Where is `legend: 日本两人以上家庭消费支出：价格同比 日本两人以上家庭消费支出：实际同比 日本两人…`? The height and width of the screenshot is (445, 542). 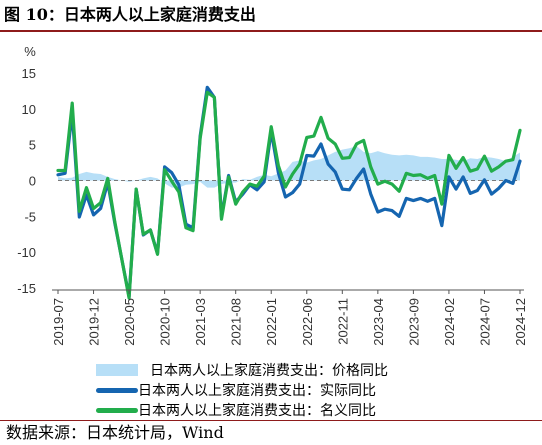
legend: 日本两人以上家庭消费支出：价格同比 日本两人以上家庭消费支出：实际同比 日本两人… is located at coordinates (306, 390).